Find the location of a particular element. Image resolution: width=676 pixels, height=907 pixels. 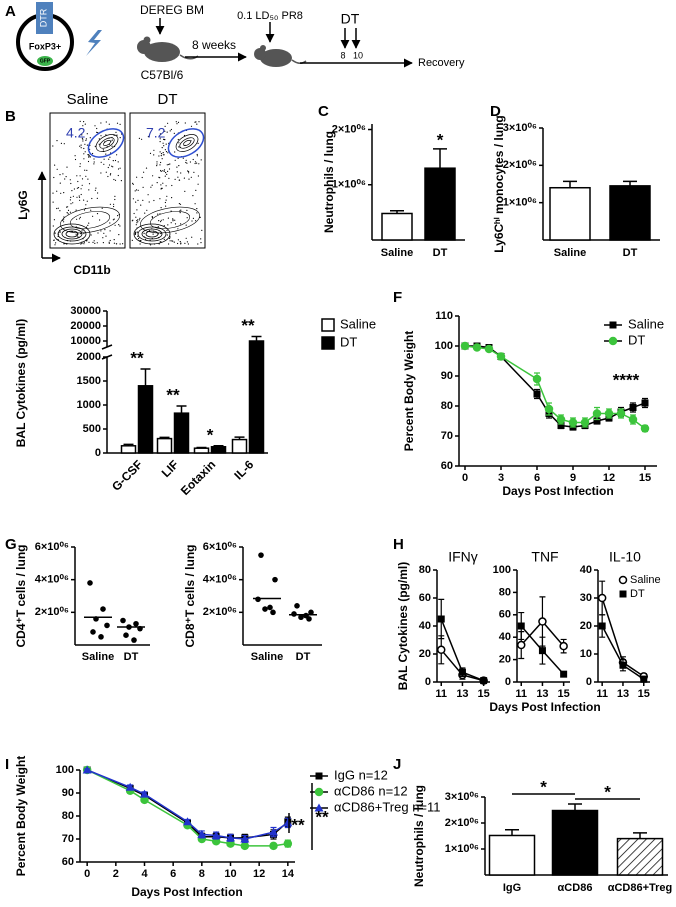

chart-title: TNF is located at coordinates (544, 557).